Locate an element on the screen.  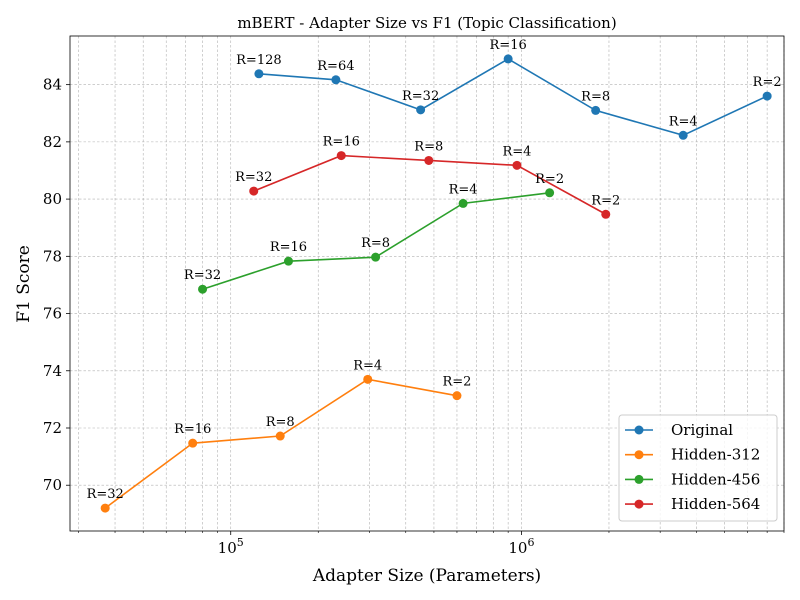
y-tick-label: 82 is located at coordinates (52, 142).